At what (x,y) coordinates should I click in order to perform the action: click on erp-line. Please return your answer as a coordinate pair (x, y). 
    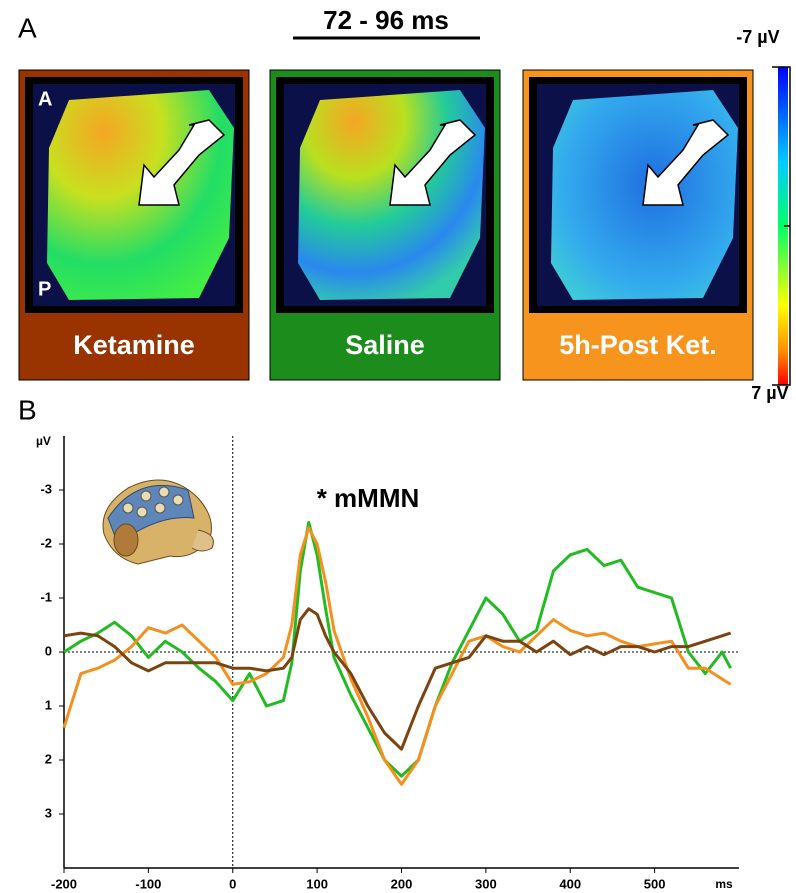
    Looking at the image, I should click on (397, 679).